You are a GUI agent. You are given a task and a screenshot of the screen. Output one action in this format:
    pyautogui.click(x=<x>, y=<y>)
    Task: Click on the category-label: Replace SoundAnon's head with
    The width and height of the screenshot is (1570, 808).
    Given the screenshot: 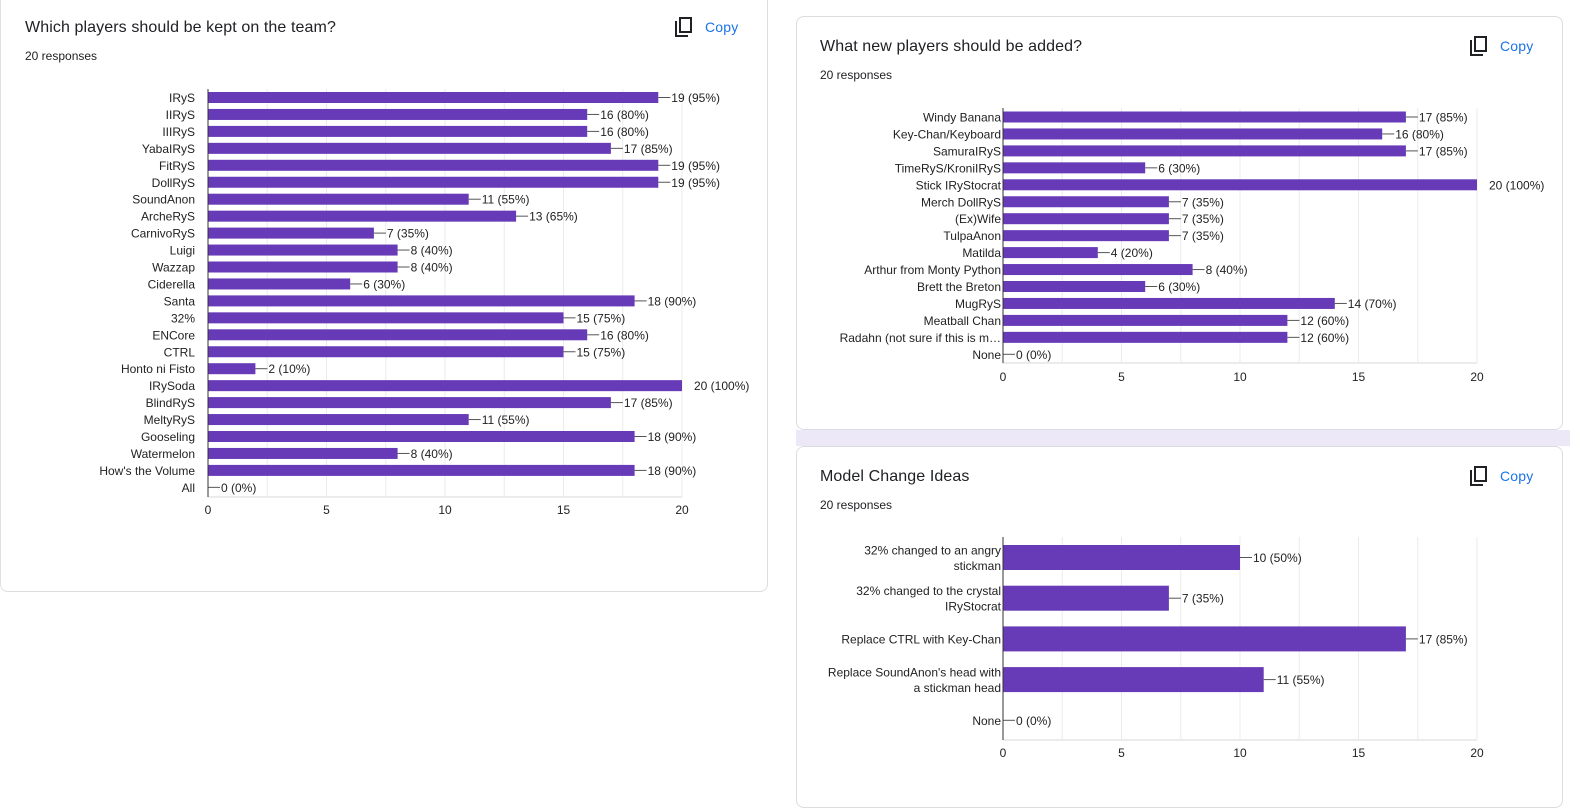 What is the action you would take?
    pyautogui.click(x=914, y=672)
    